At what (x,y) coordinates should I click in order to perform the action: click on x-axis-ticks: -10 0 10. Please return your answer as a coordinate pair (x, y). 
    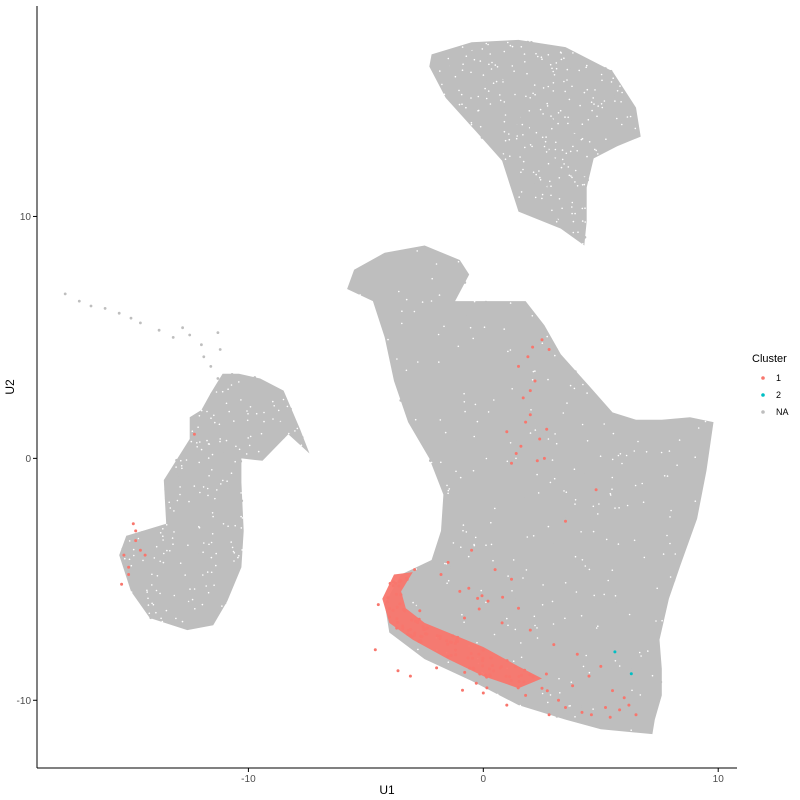
    Looking at the image, I should click on (482, 776).